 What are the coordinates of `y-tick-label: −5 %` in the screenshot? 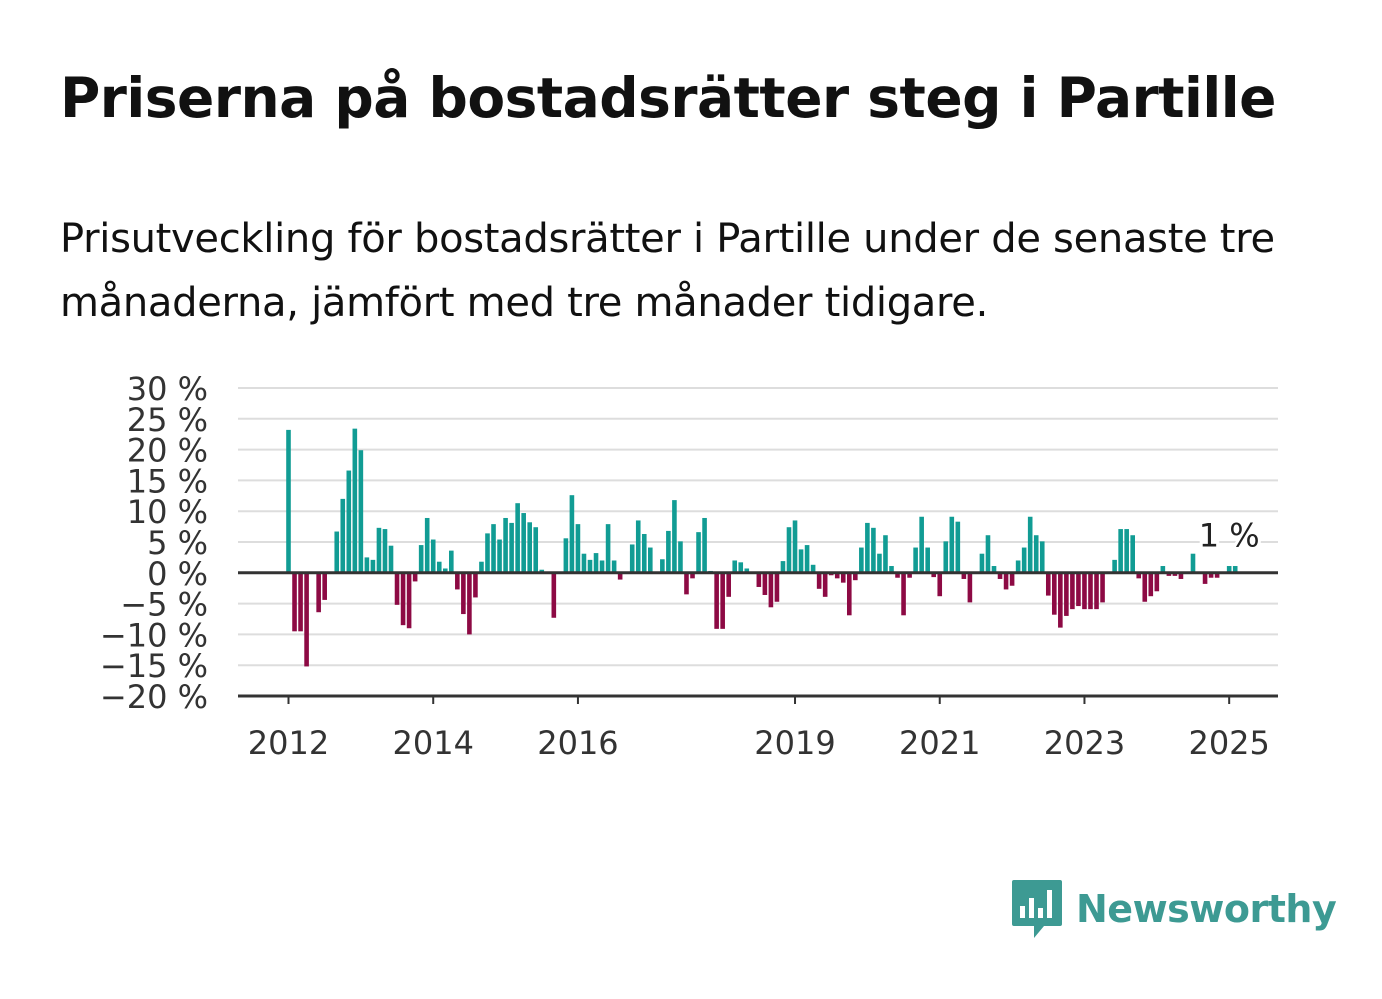 It's located at (164, 605).